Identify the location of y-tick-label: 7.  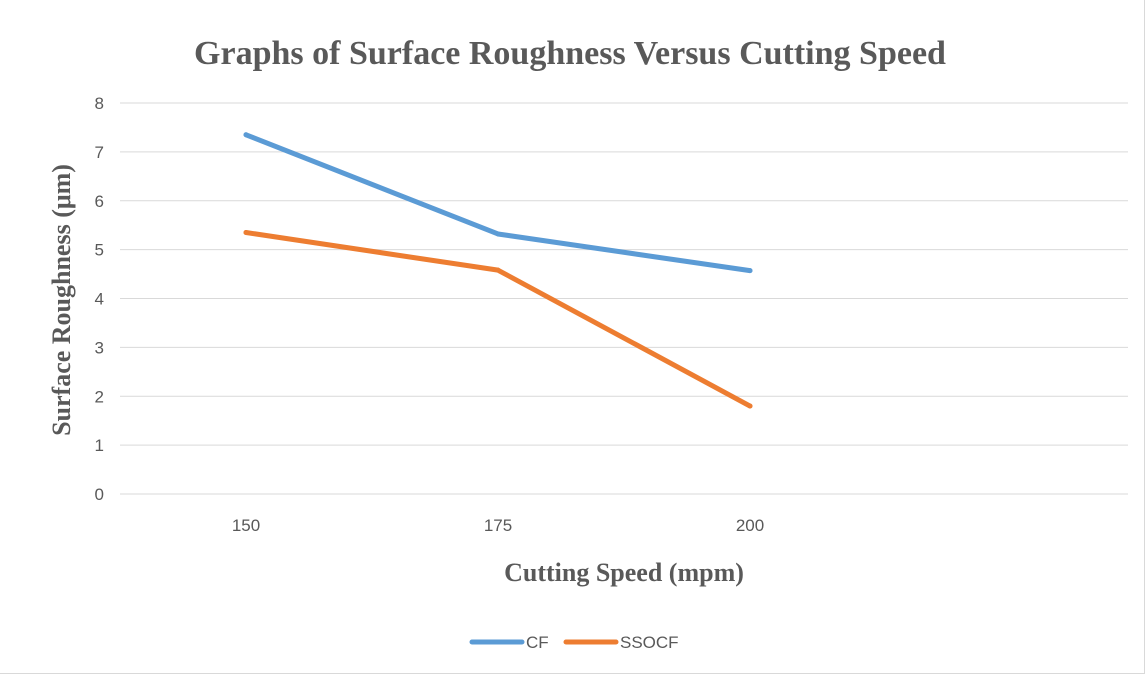
(99, 152).